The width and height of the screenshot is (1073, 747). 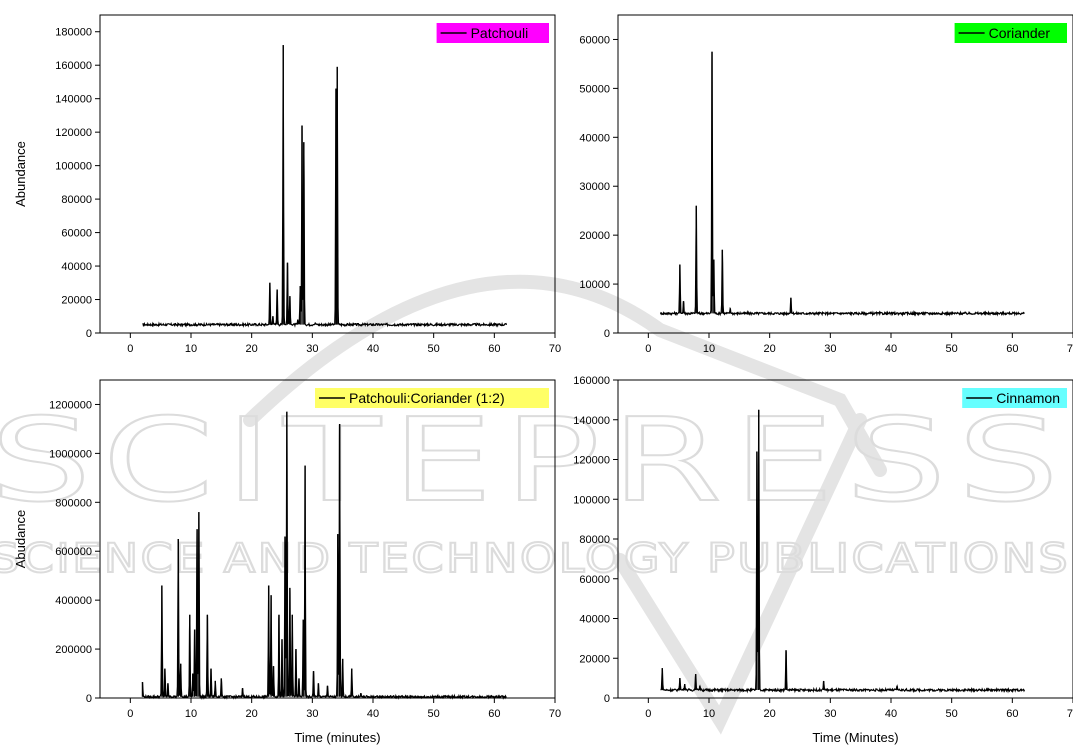 I want to click on legend: Patchouli:Coriander (1:2), so click(x=432, y=398).